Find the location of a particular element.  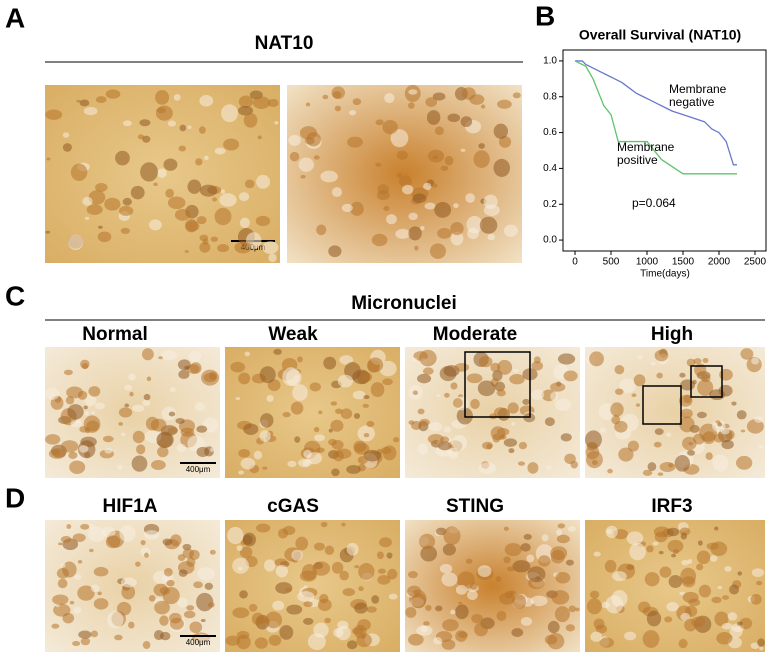

texture is located at coordinates (493, 412).